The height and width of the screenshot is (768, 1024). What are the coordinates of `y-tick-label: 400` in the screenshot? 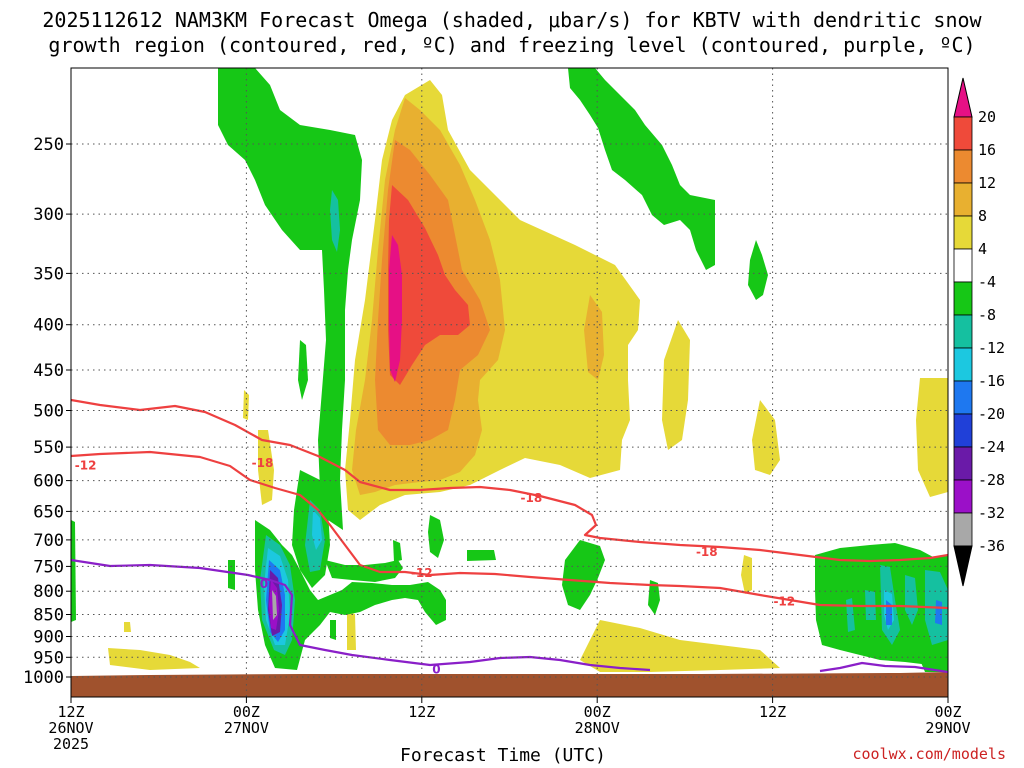 It's located at (48, 326).